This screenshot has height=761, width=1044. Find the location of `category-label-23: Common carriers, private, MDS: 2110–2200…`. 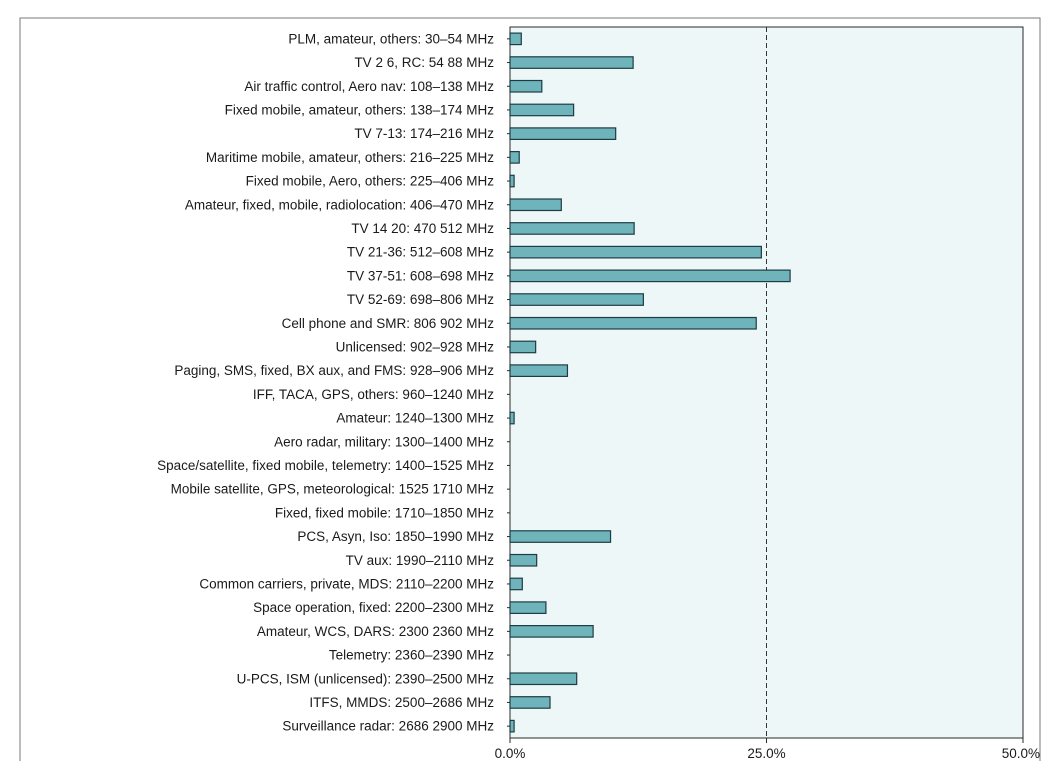

category-label-23: Common carriers, private, MDS: 2110–2200… is located at coordinates (346, 583).